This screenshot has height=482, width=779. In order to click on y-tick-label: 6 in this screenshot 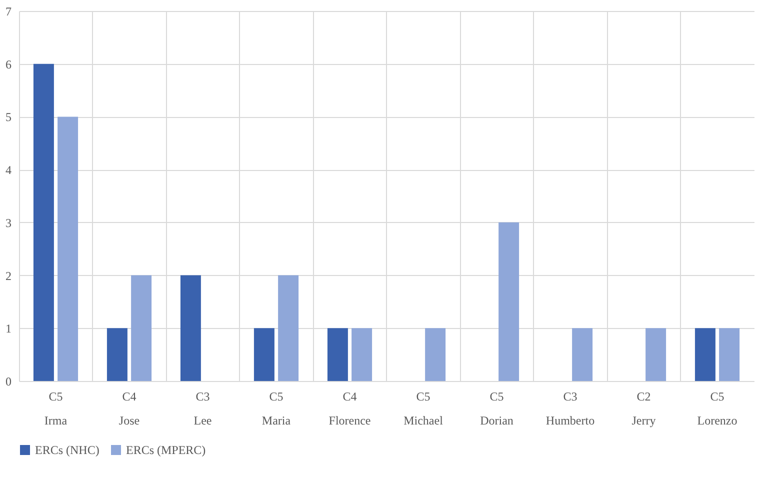, I will do `click(9, 64)`.